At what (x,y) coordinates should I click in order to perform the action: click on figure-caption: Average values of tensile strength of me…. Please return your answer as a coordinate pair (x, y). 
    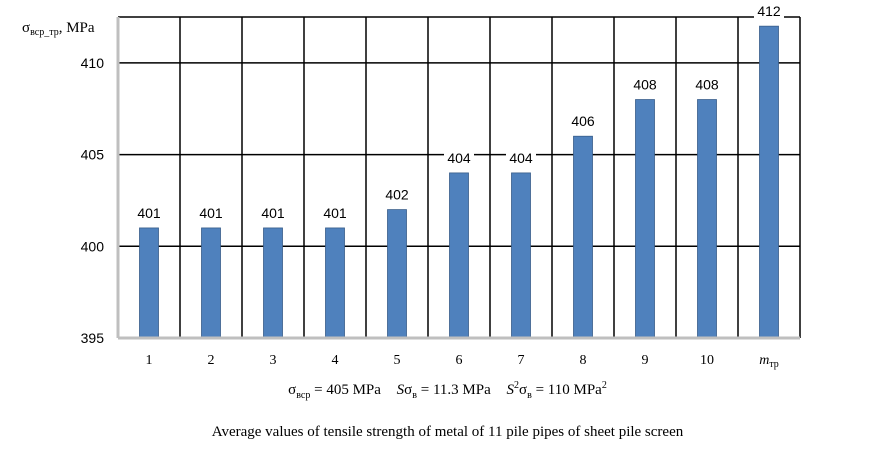
    Looking at the image, I should click on (447, 432).